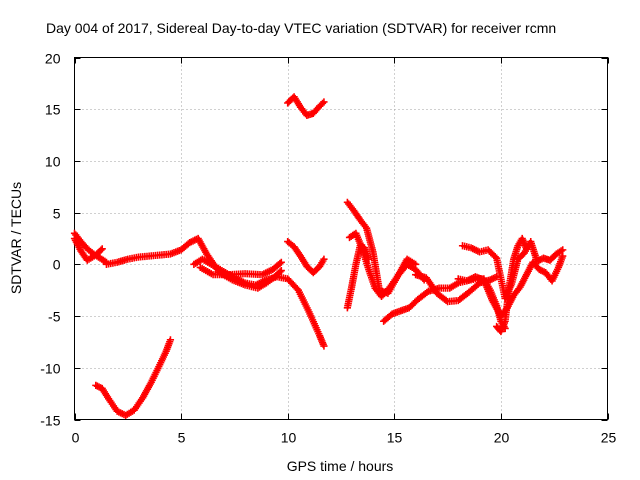  I want to click on x-tick-label: 5, so click(182, 438).